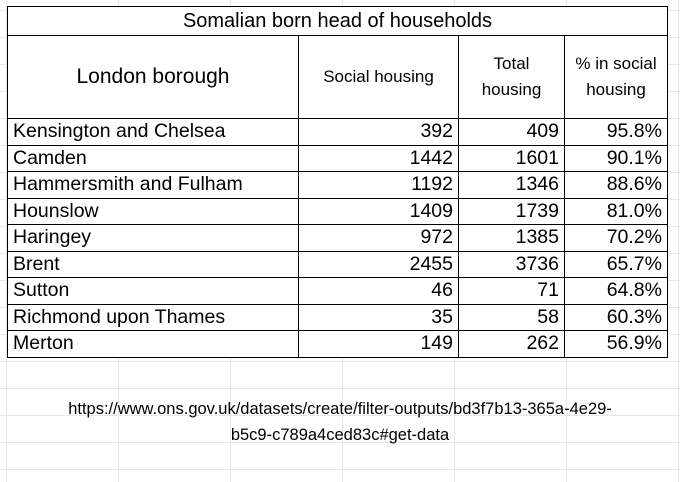  Describe the element at coordinates (153, 211) in the screenshot. I see `cell-borough: Hounslow` at that location.